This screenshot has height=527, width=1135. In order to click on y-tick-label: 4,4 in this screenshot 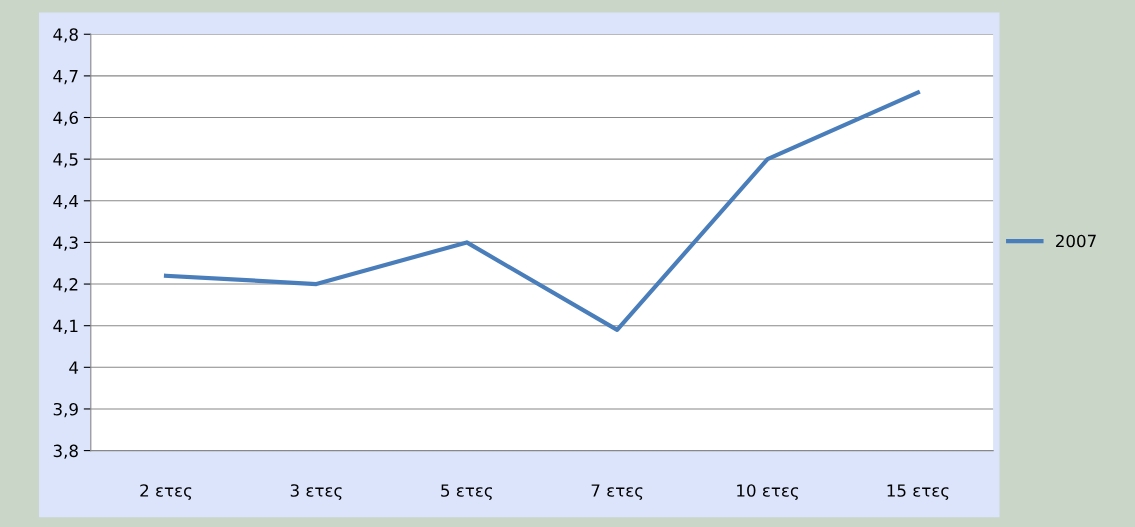, I will do `click(66, 202)`.